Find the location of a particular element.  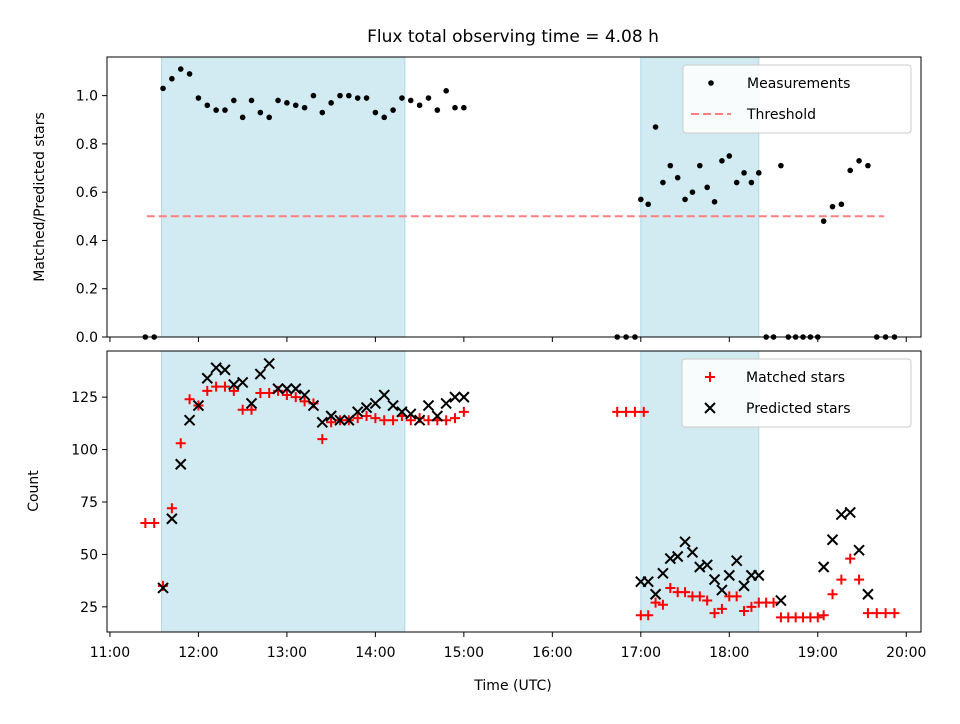

x-axis-label: Time (UTC) is located at coordinates (512, 686).